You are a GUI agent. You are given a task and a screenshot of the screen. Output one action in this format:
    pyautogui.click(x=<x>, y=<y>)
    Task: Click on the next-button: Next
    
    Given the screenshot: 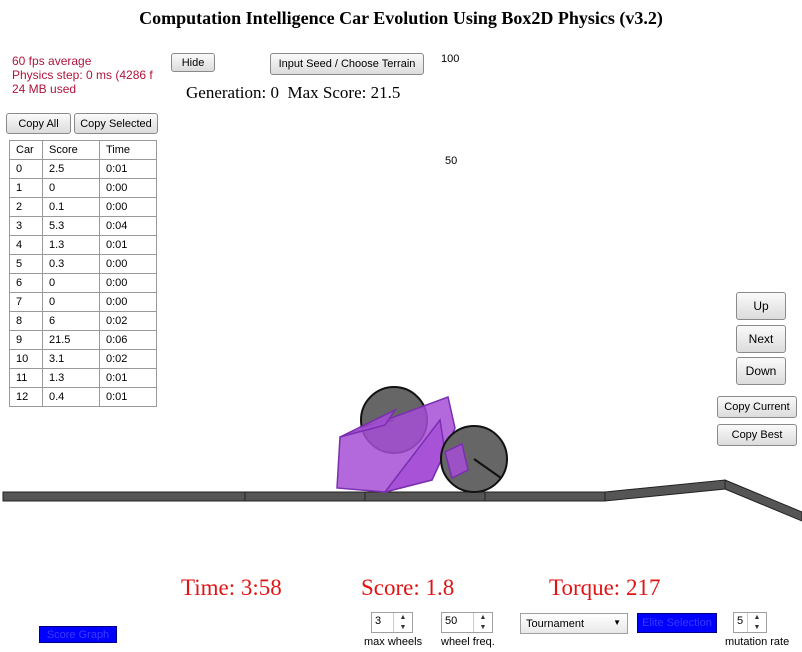 What is the action you would take?
    pyautogui.click(x=761, y=339)
    